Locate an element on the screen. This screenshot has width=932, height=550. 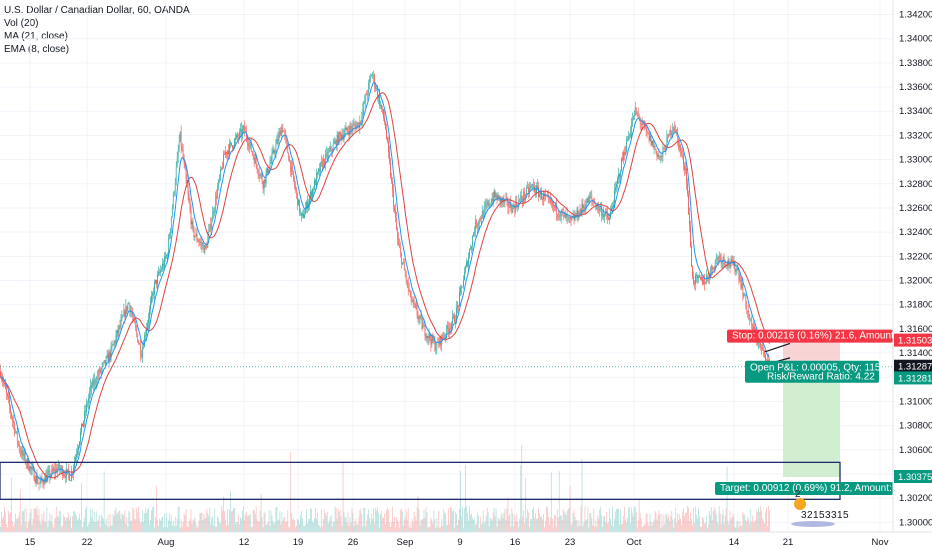
y-tick-label: 1.32200 is located at coordinates (915, 256).